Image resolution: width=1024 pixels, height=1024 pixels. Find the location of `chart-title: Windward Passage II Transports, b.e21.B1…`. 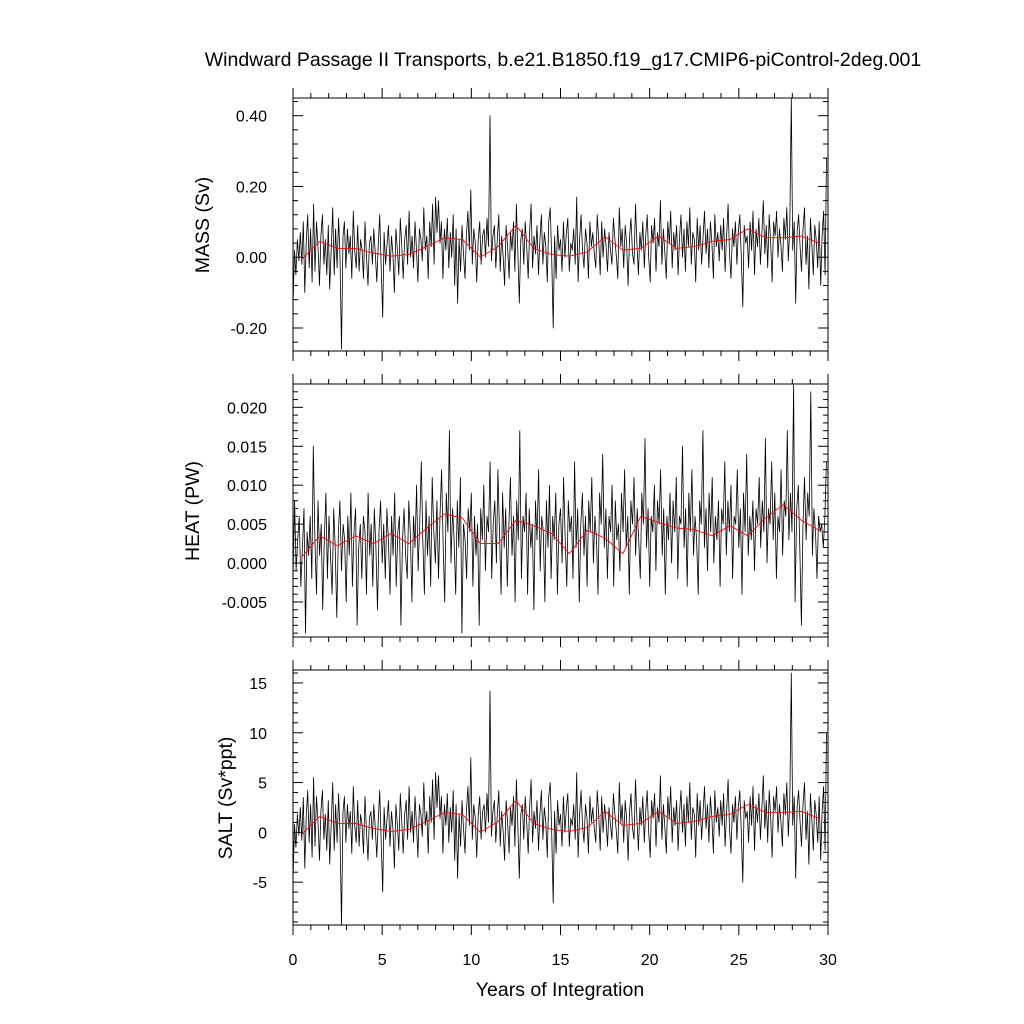

chart-title: Windward Passage II Transports, b.e21.B1… is located at coordinates (563, 60).